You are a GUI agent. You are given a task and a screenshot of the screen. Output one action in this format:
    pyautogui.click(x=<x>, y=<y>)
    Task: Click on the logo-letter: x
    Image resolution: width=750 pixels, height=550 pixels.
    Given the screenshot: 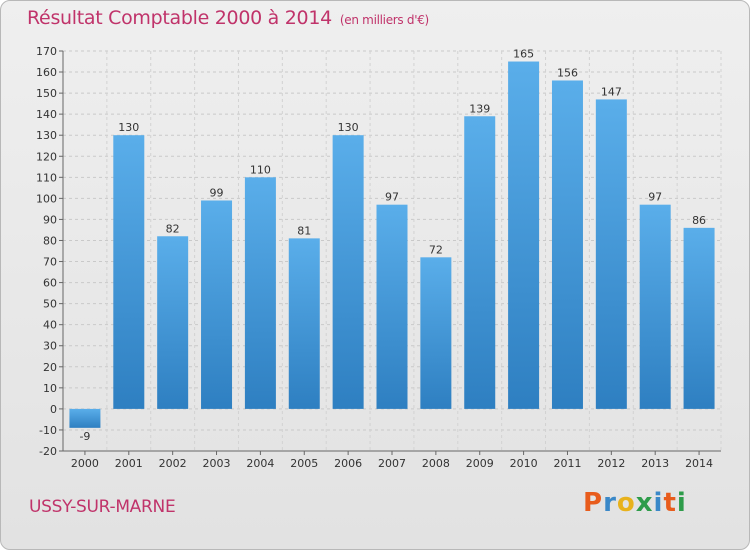 What is the action you would take?
    pyautogui.click(x=644, y=503)
    